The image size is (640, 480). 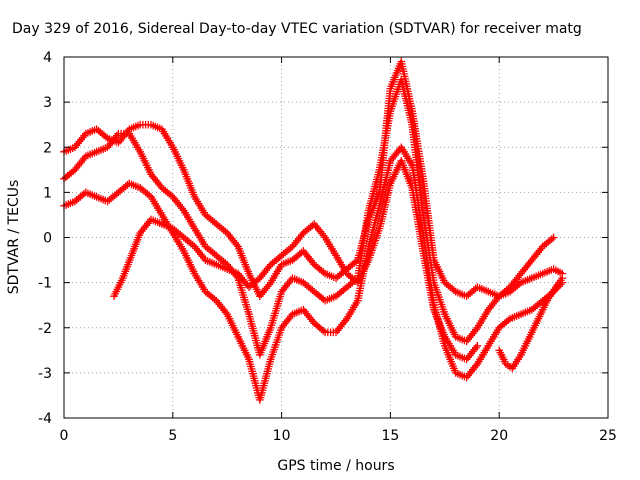 I want to click on y-tick-label: 2, so click(x=47, y=148).